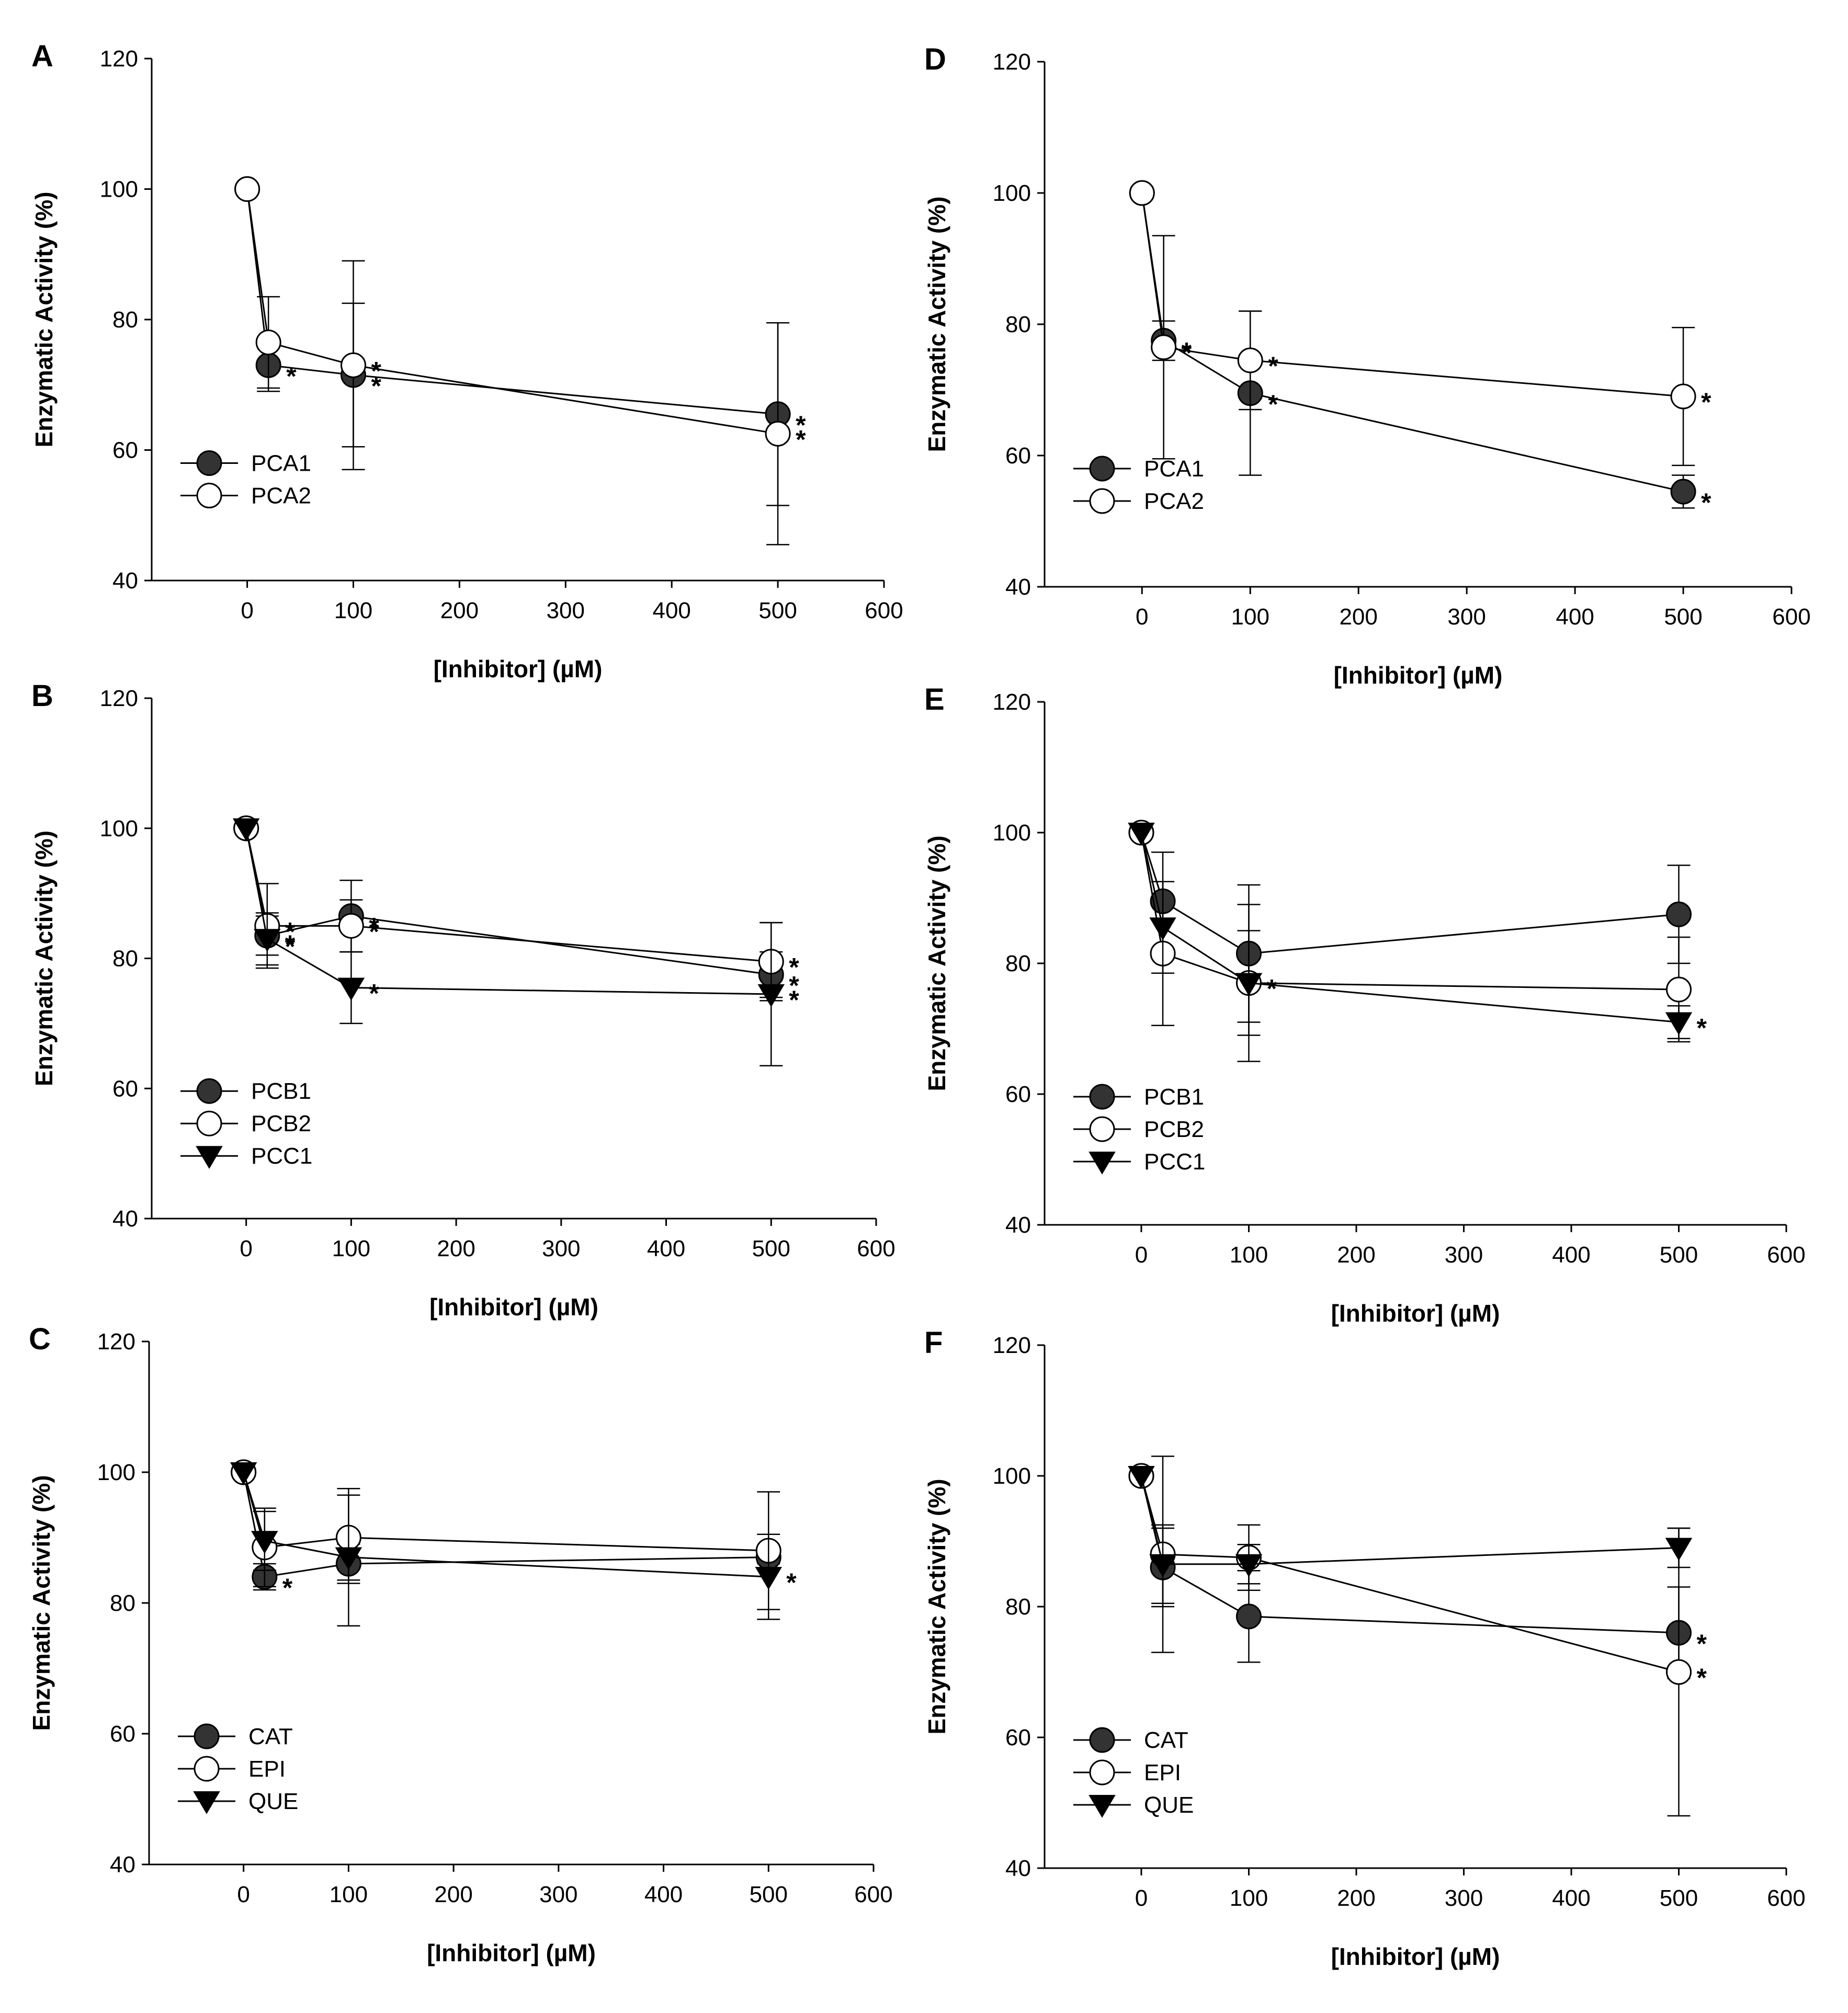 Image resolution: width=1848 pixels, height=2013 pixels. I want to click on series-cat: *, so click(1417, 1571).